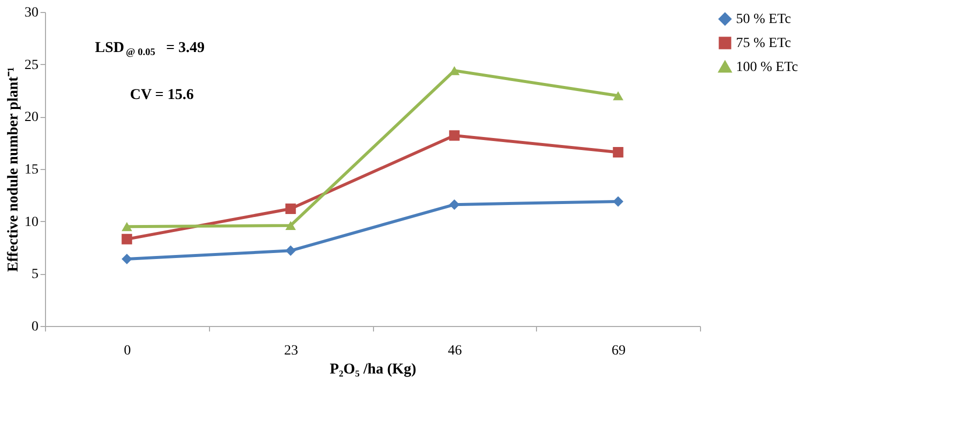 The image size is (971, 421). Describe the element at coordinates (764, 43) in the screenshot. I see `legend-label: 75 % ETc` at that location.